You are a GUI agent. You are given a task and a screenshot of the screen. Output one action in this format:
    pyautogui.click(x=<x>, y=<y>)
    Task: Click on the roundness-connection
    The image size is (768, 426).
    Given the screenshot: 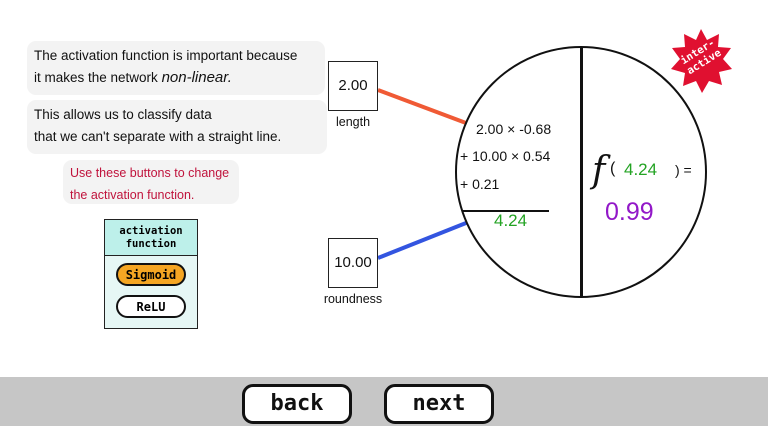 What is the action you would take?
    pyautogui.click(x=422, y=240)
    